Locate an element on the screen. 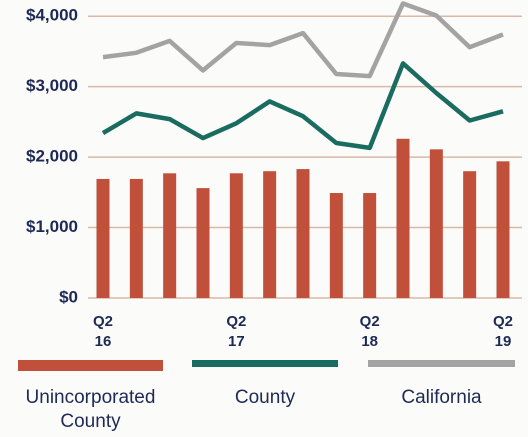 The width and height of the screenshot is (528, 437). legend-label: County is located at coordinates (265, 397).